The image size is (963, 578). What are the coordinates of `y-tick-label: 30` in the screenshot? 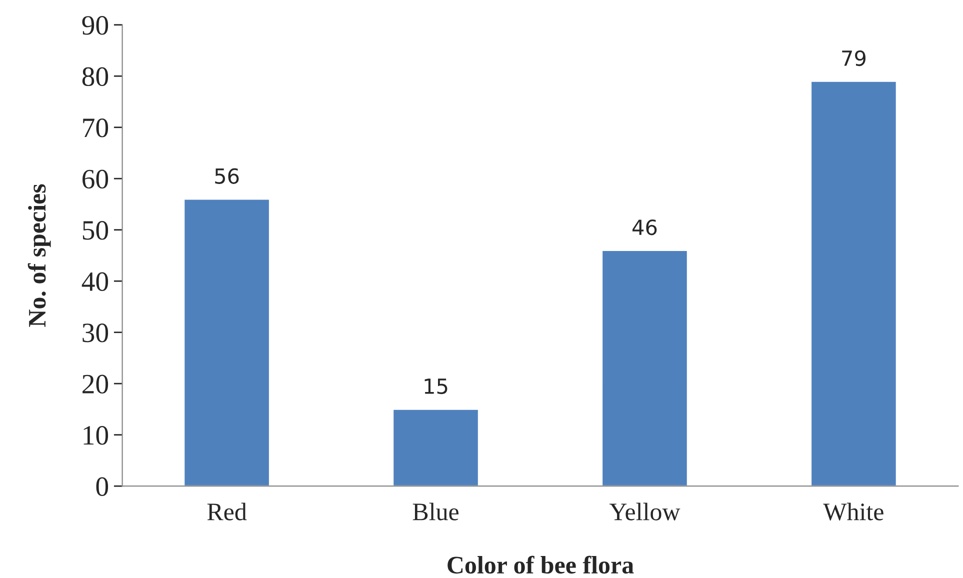 It's located at (95, 333).